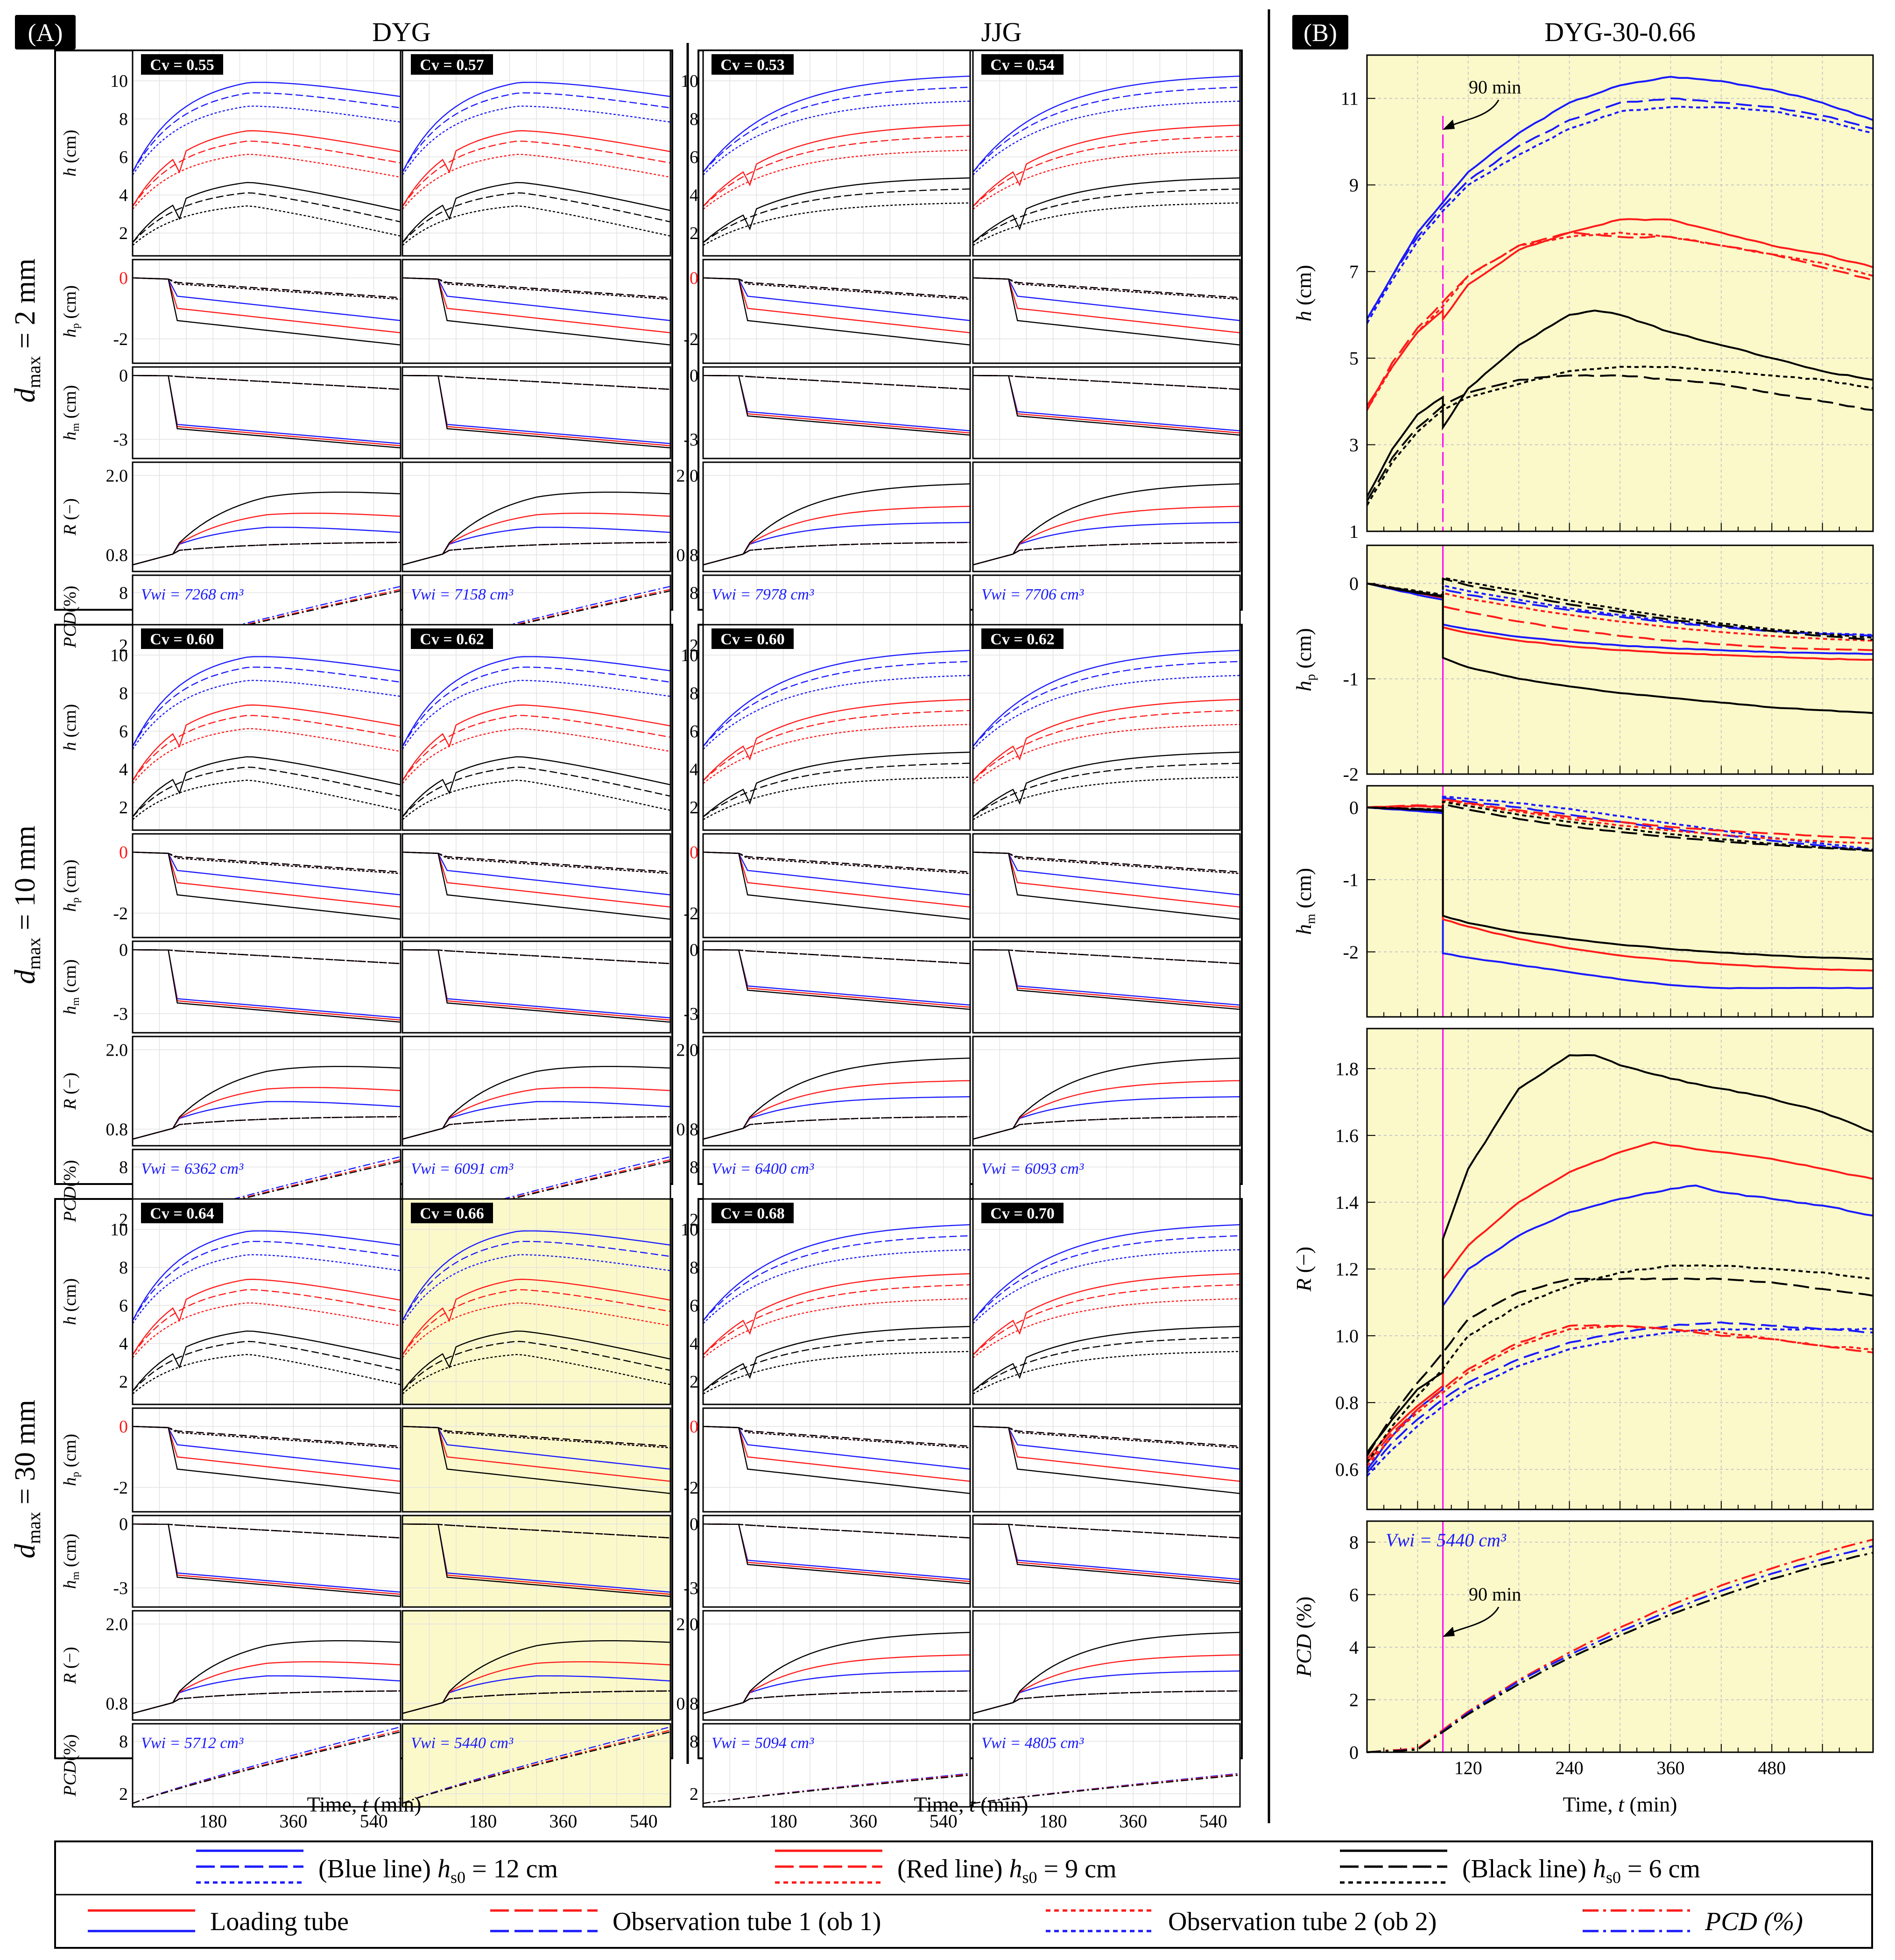  Describe the element at coordinates (763, 1168) in the screenshot. I see `vwi-label: Vwi = 6400 cm³` at that location.